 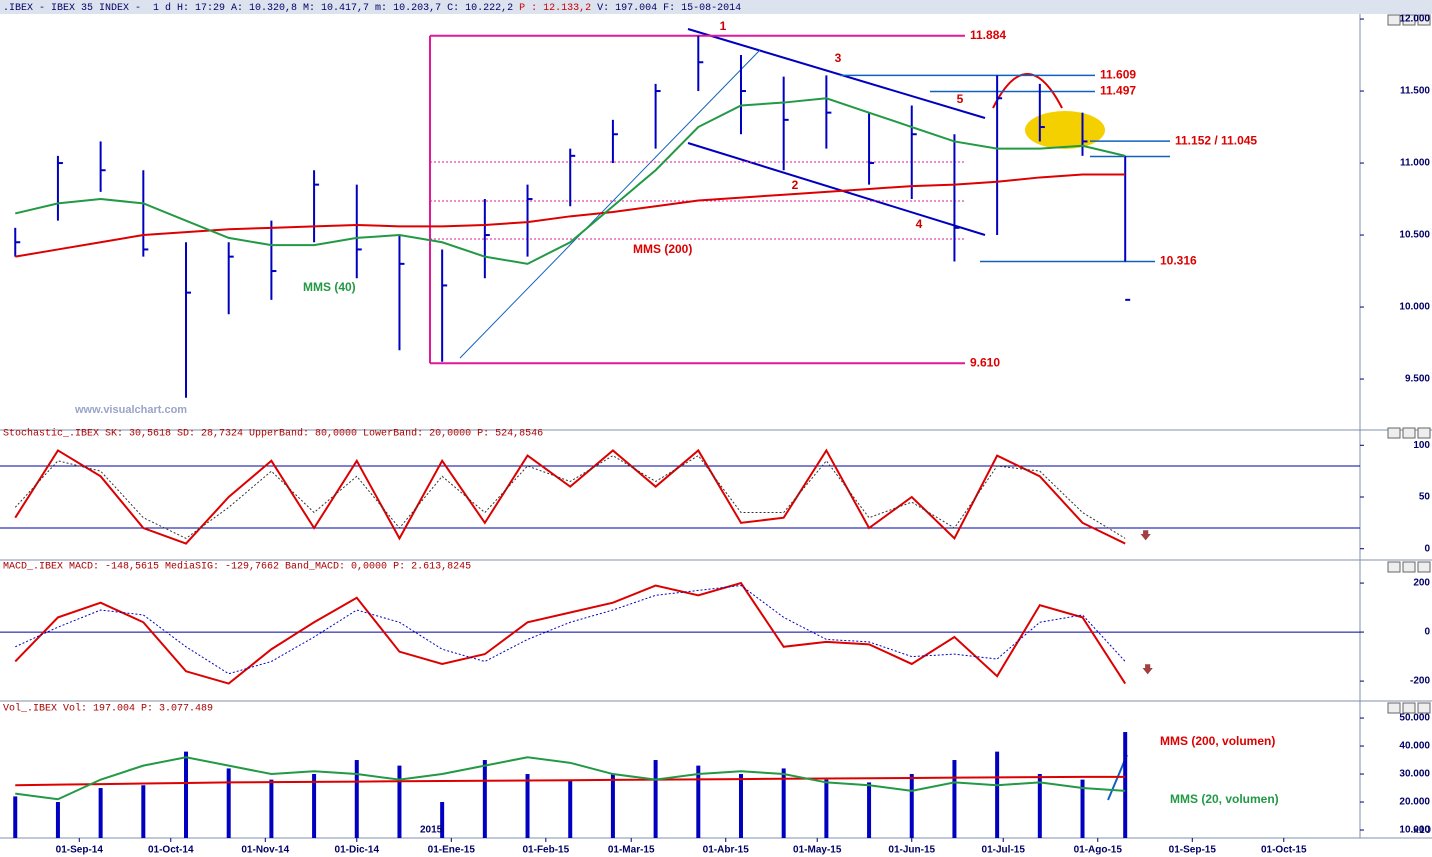 What do you see at coordinates (726, 850) in the screenshot?
I see `x-tick-label: 01-Abr-15` at bounding box center [726, 850].